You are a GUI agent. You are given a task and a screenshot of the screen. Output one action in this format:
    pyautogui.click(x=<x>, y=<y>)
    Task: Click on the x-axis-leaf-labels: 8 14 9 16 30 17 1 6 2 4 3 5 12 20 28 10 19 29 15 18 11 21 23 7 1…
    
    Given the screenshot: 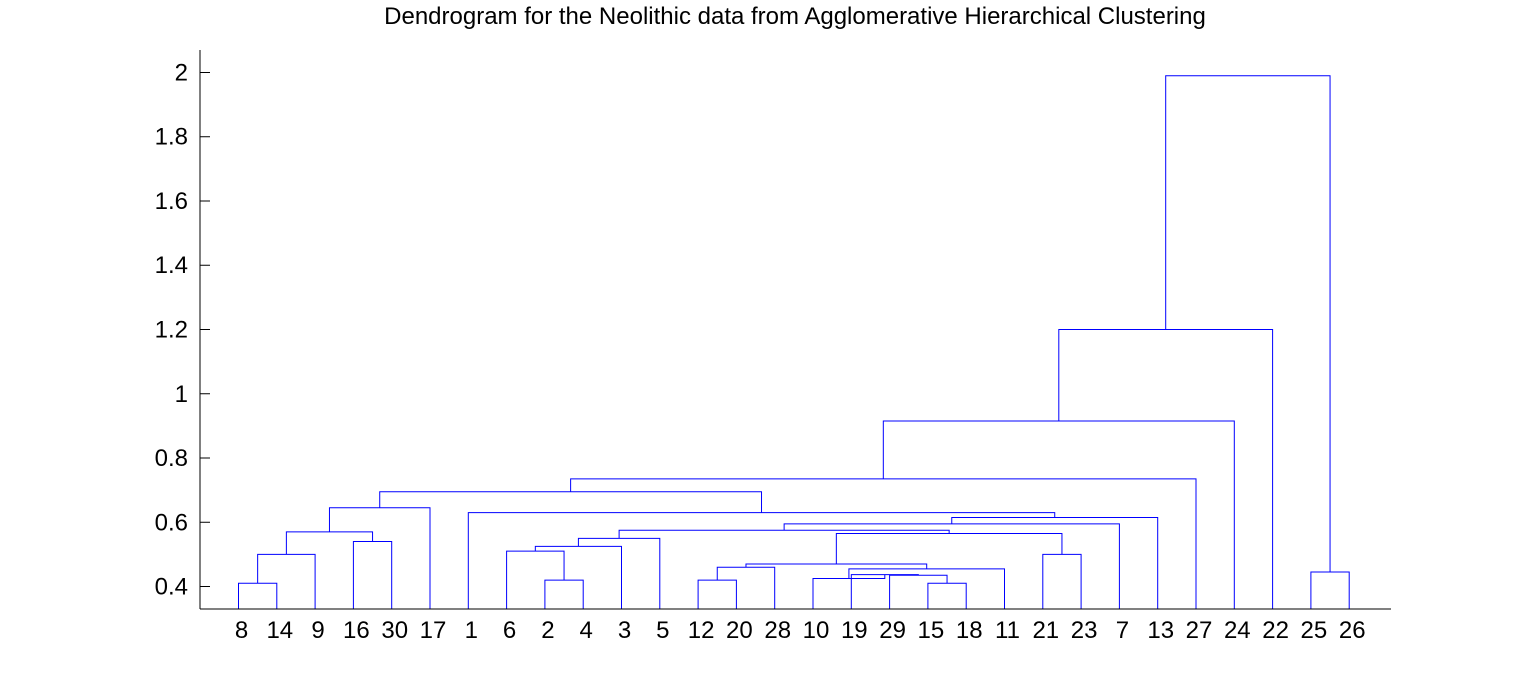 What is the action you would take?
    pyautogui.click(x=800, y=630)
    